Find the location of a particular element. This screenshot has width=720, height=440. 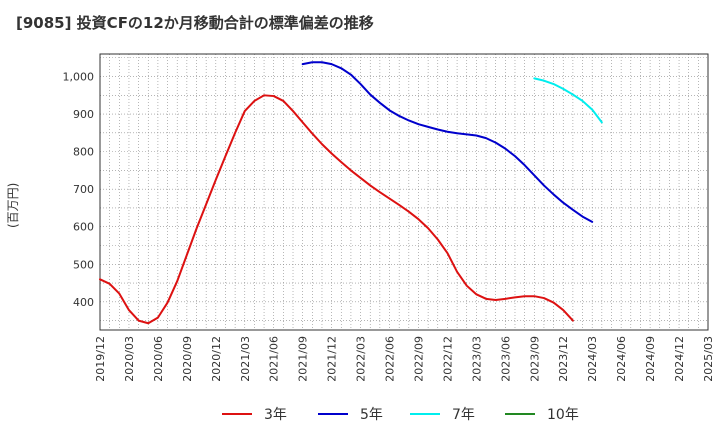

y-tick-label: 600 is located at coordinates (83, 227).